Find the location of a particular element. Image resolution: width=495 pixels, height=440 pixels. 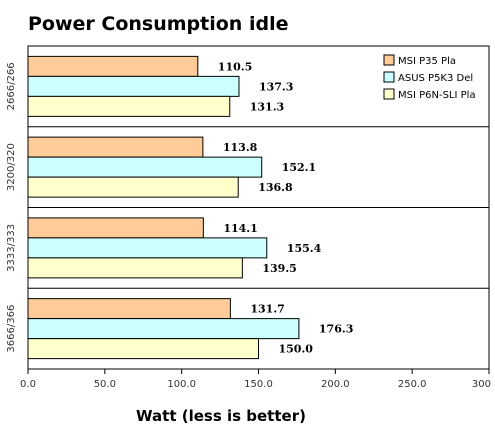

x-tick-label: 50.0 is located at coordinates (105, 384).